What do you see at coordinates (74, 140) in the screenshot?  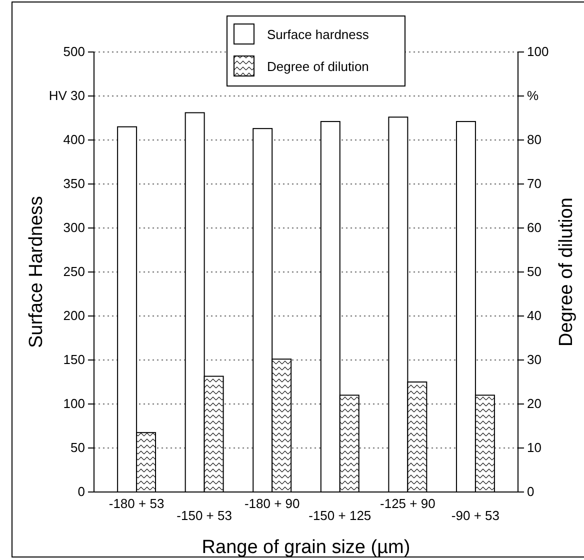 I see `y-tick-label: 400` at bounding box center [74, 140].